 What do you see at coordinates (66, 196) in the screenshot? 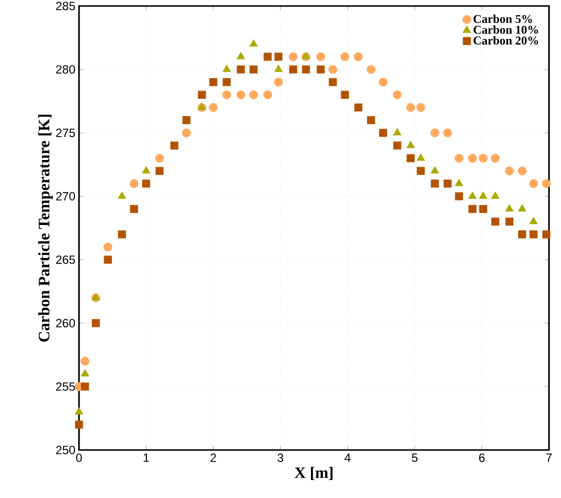
I see `y-tick-label: 270` at bounding box center [66, 196].